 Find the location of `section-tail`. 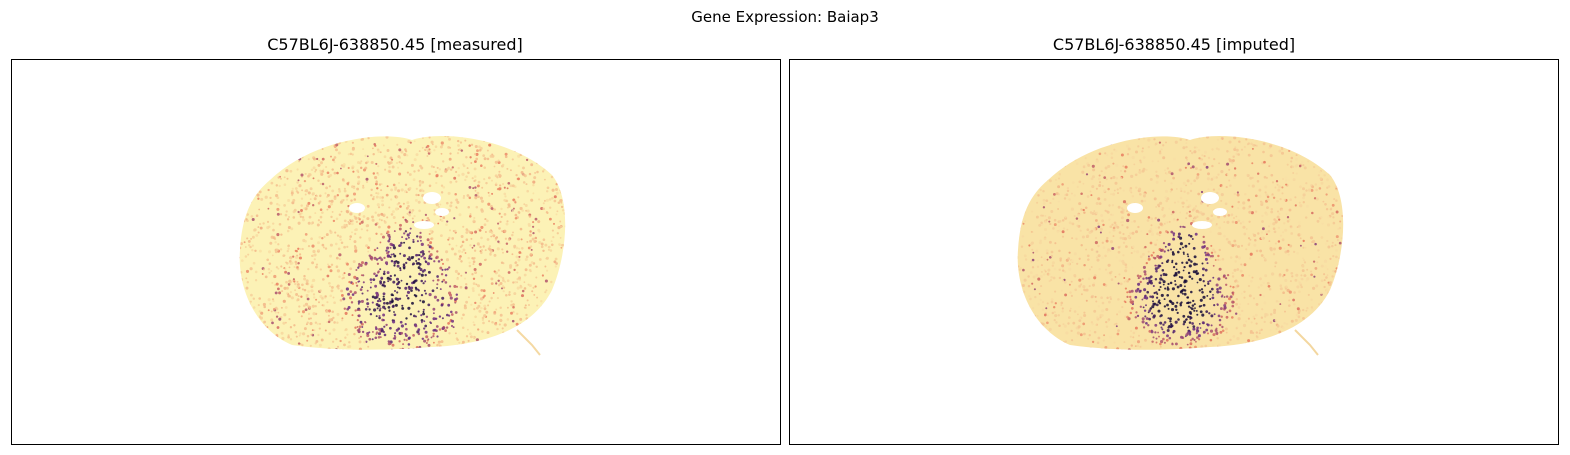

section-tail is located at coordinates (528, 342).